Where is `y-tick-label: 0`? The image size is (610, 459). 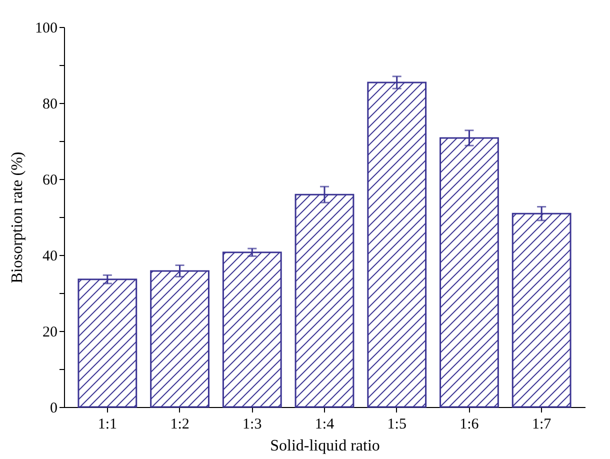
y-tick-label: 0 is located at coordinates (54, 408).